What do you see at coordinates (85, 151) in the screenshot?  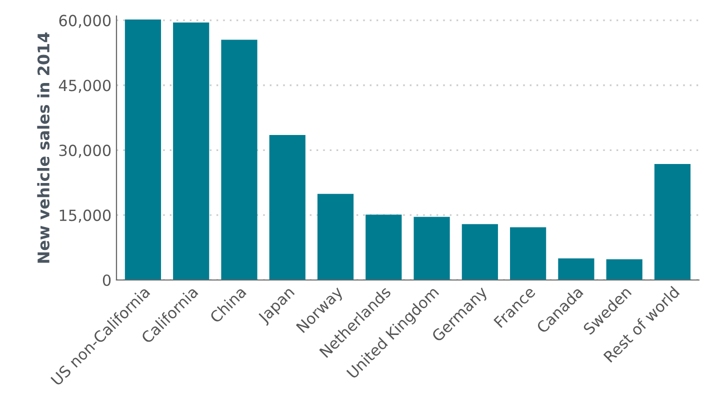 I see `y-tick-label: 30,000` at bounding box center [85, 151].